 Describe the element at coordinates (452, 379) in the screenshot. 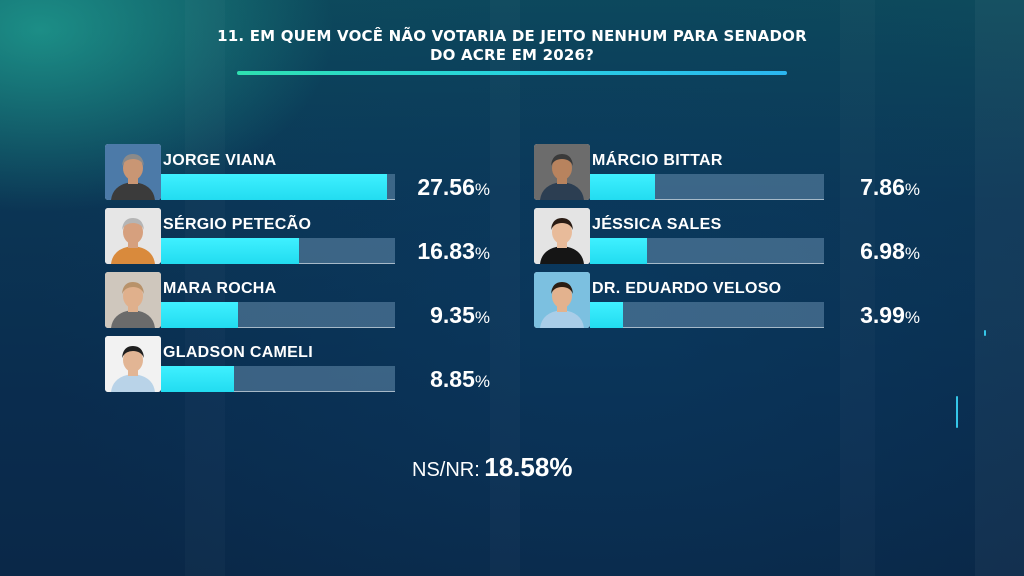

I see `percentage-value: 8.85` at that location.